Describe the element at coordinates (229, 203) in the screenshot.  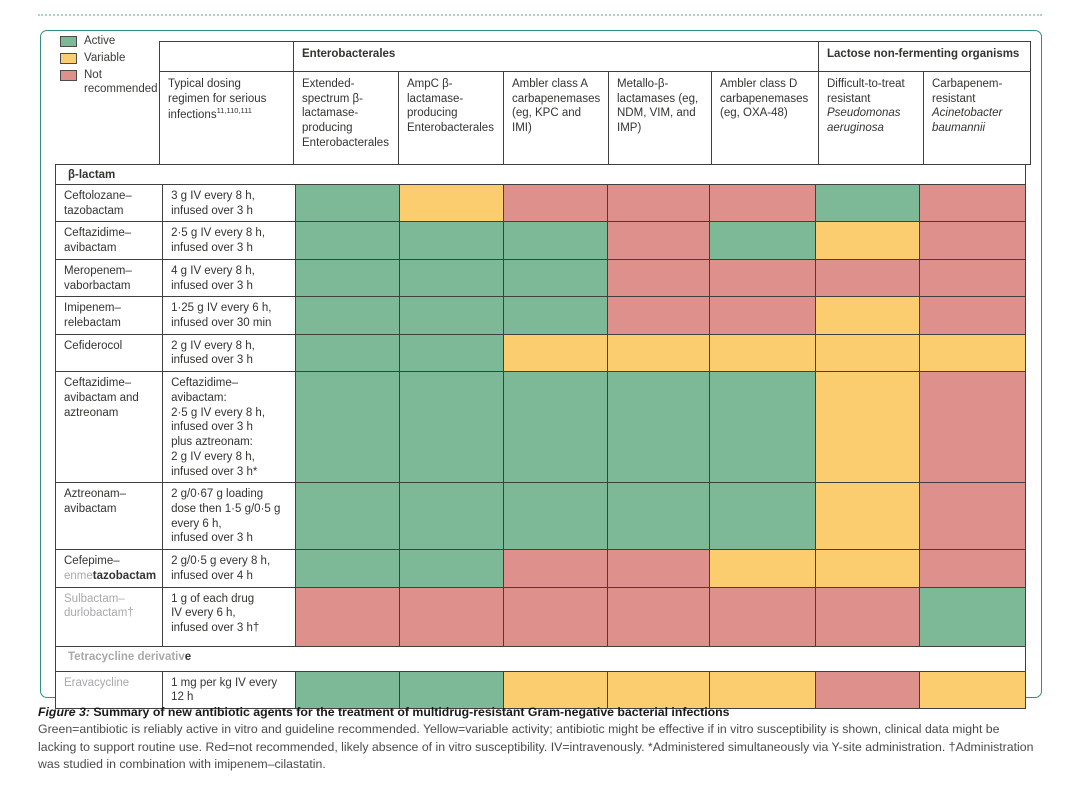
I see `dosing-regimen: 3 g IV every 8 h, infused over 3 h` at that location.